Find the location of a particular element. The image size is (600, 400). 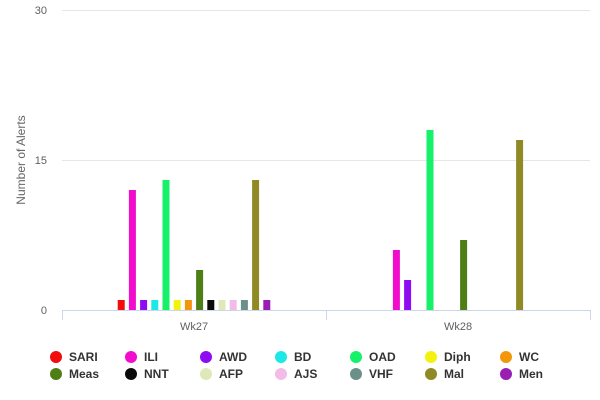

legend-label: Meas is located at coordinates (84, 373).